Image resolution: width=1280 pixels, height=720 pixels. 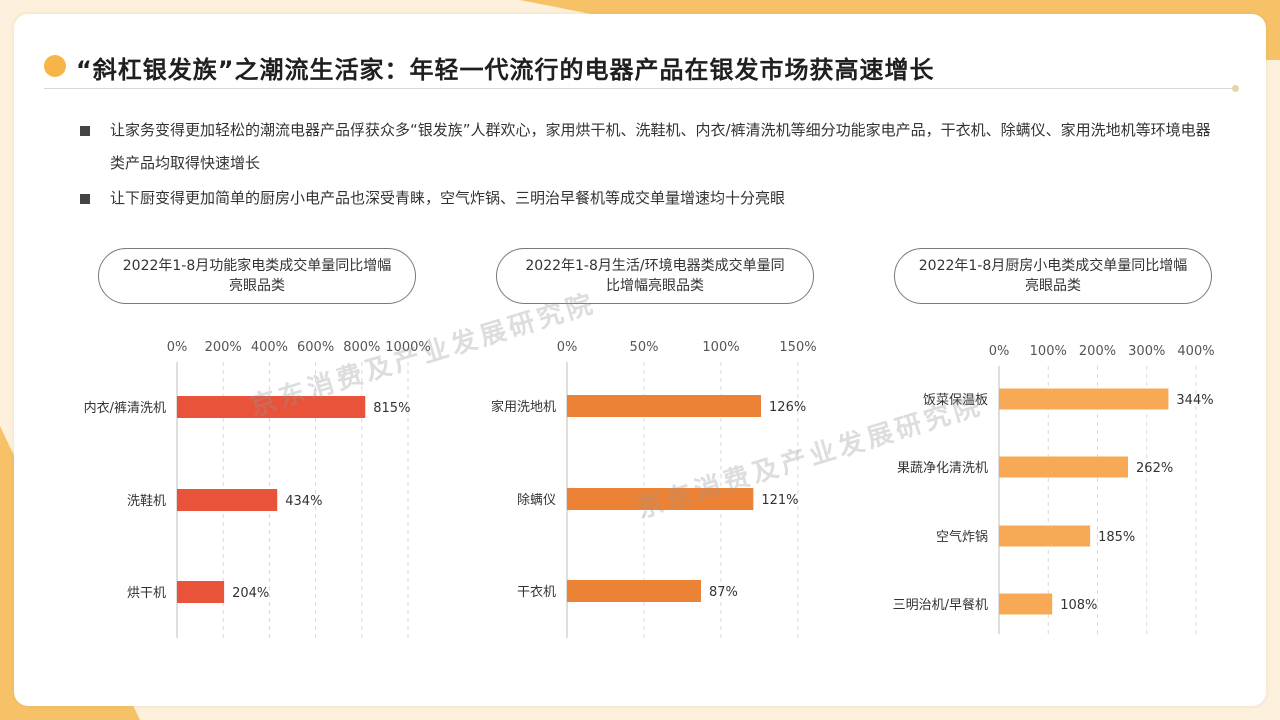 What do you see at coordinates (955, 400) in the screenshot?
I see `chart-3-category-label: 饭菜保温板` at bounding box center [955, 400].